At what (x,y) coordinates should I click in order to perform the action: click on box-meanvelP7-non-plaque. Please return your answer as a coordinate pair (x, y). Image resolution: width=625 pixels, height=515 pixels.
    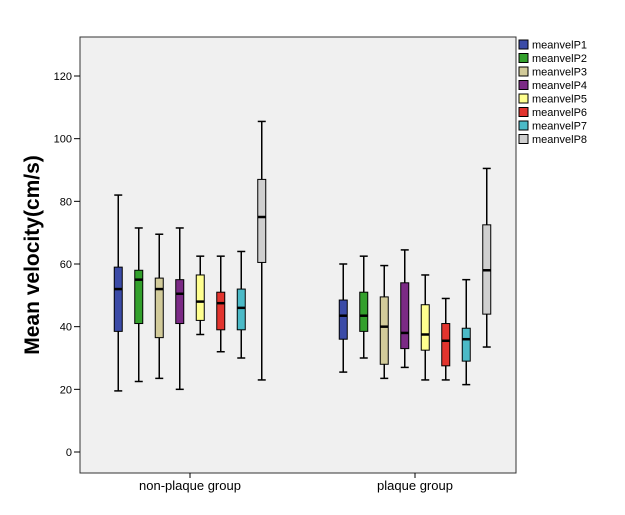
    Looking at the image, I should click on (241, 304).